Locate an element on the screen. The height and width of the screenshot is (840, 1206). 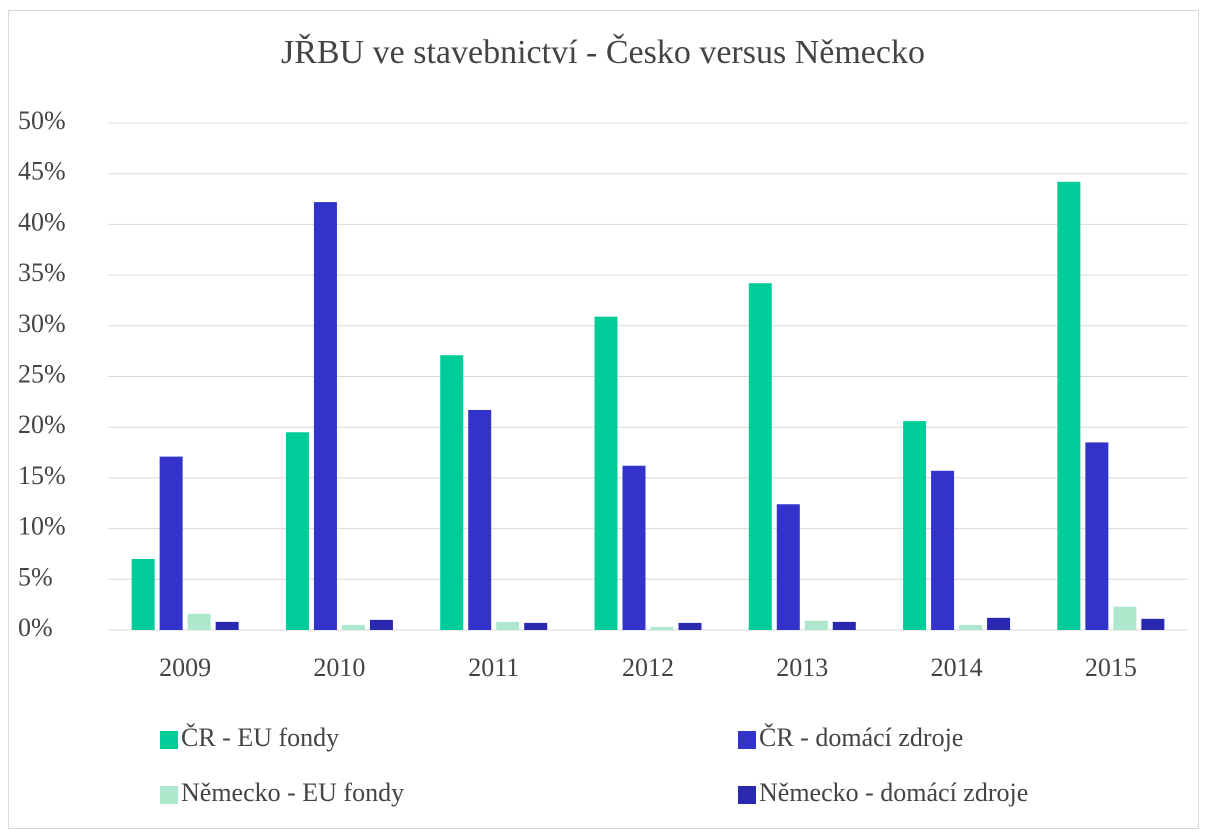
legend-label: ČR - EU fondy is located at coordinates (260, 737).